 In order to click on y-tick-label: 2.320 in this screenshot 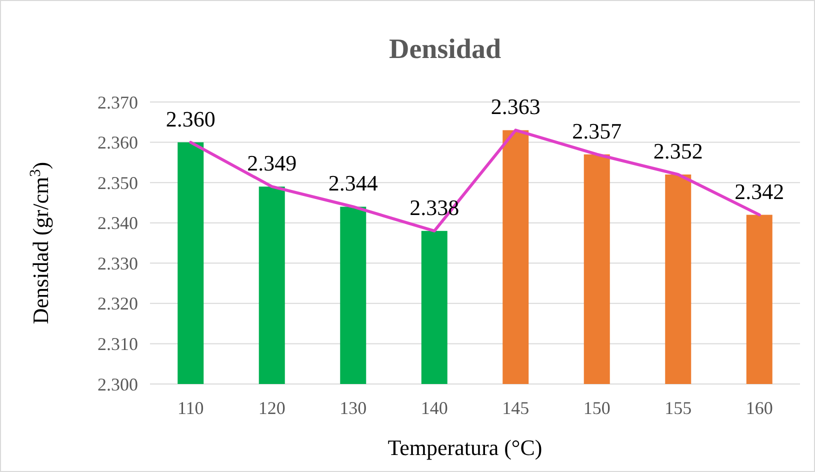, I will do `click(118, 304)`.